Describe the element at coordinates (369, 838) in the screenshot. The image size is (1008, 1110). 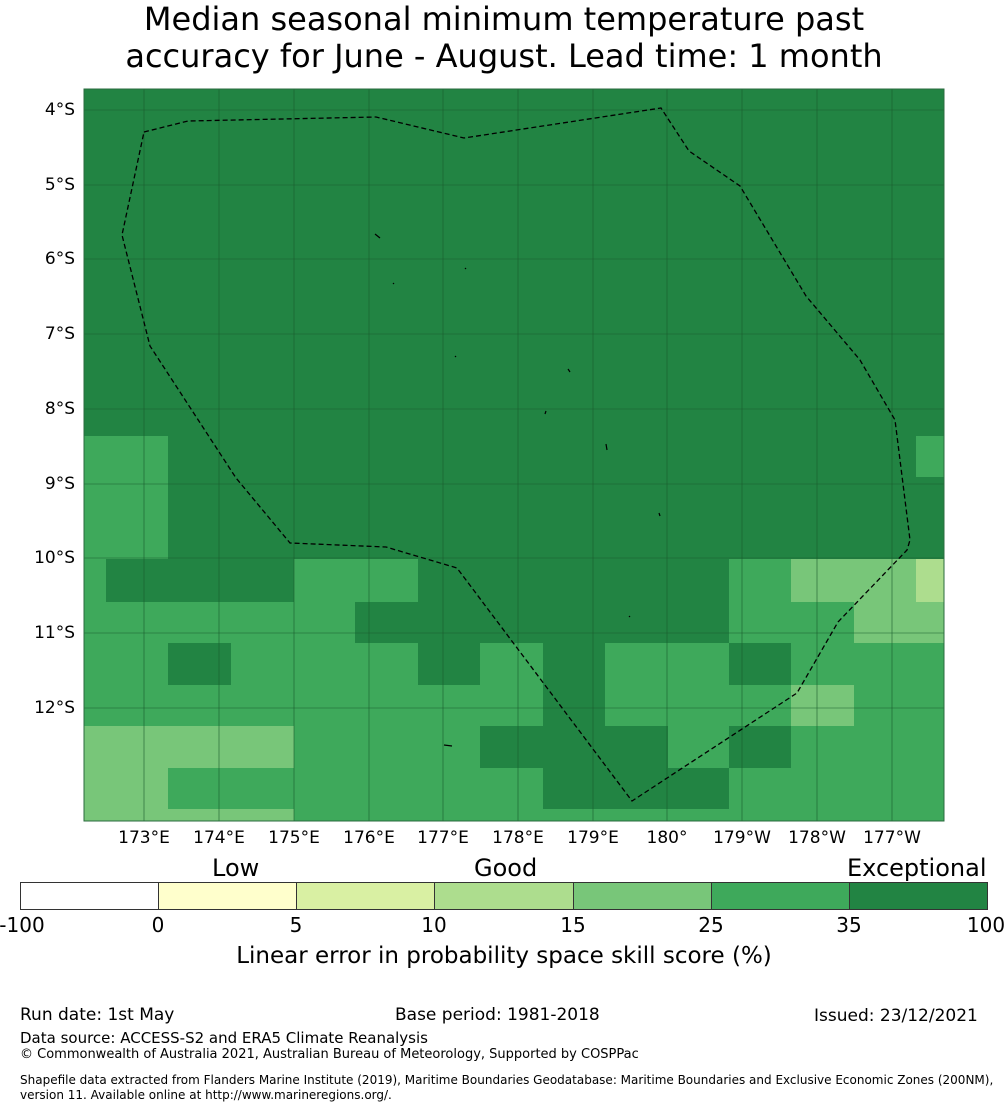
I see `lon-label: 176°E` at that location.